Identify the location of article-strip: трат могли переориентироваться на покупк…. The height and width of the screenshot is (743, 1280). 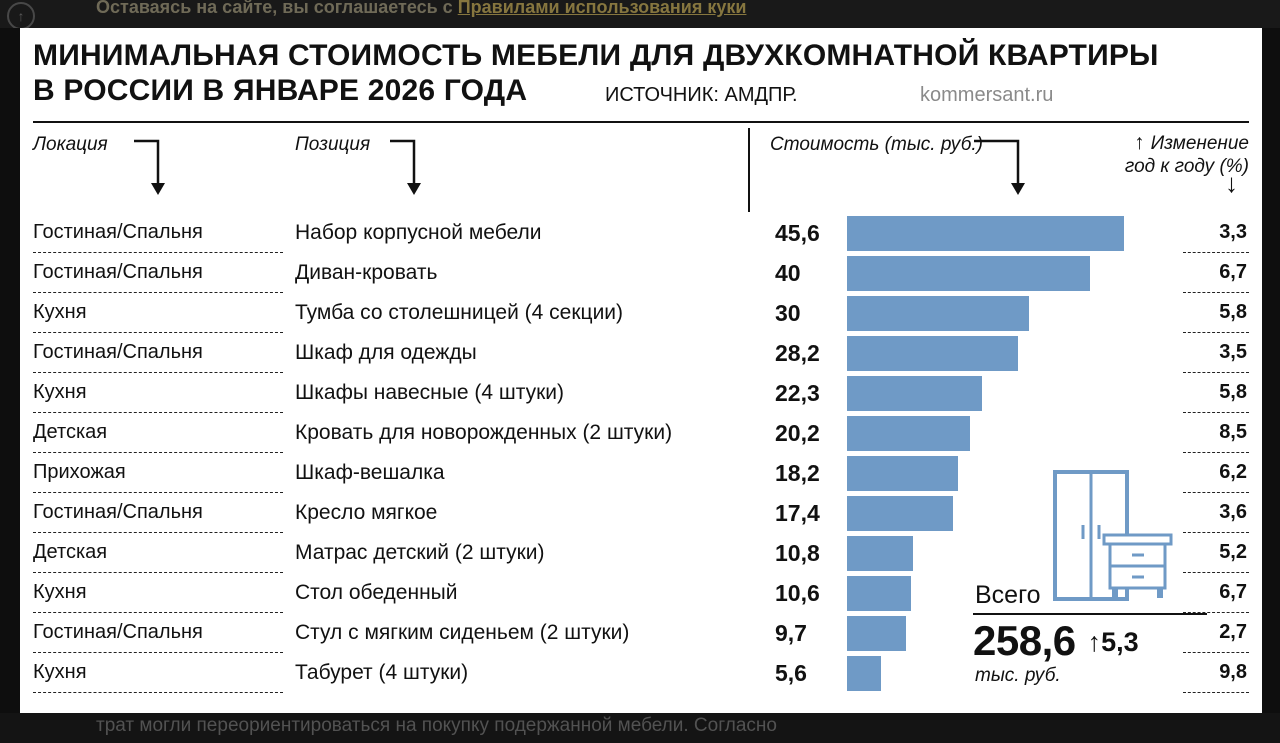
(640, 728).